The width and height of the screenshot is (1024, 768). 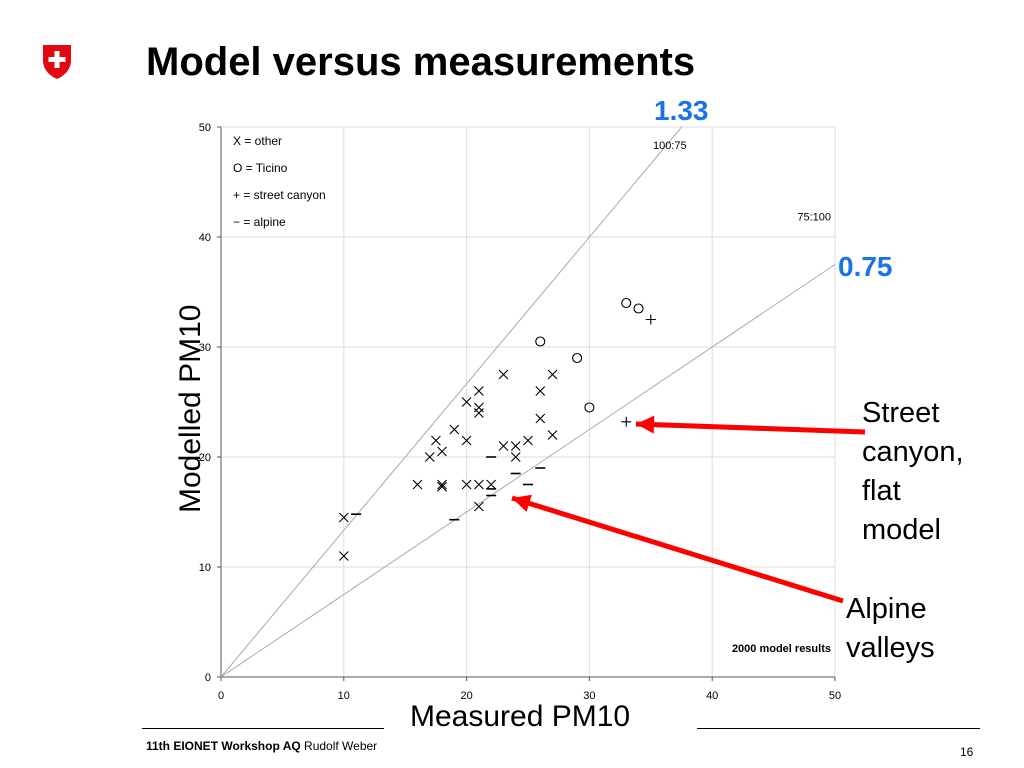 I want to click on x-axis-label: Measured PM10, so click(x=520, y=717).